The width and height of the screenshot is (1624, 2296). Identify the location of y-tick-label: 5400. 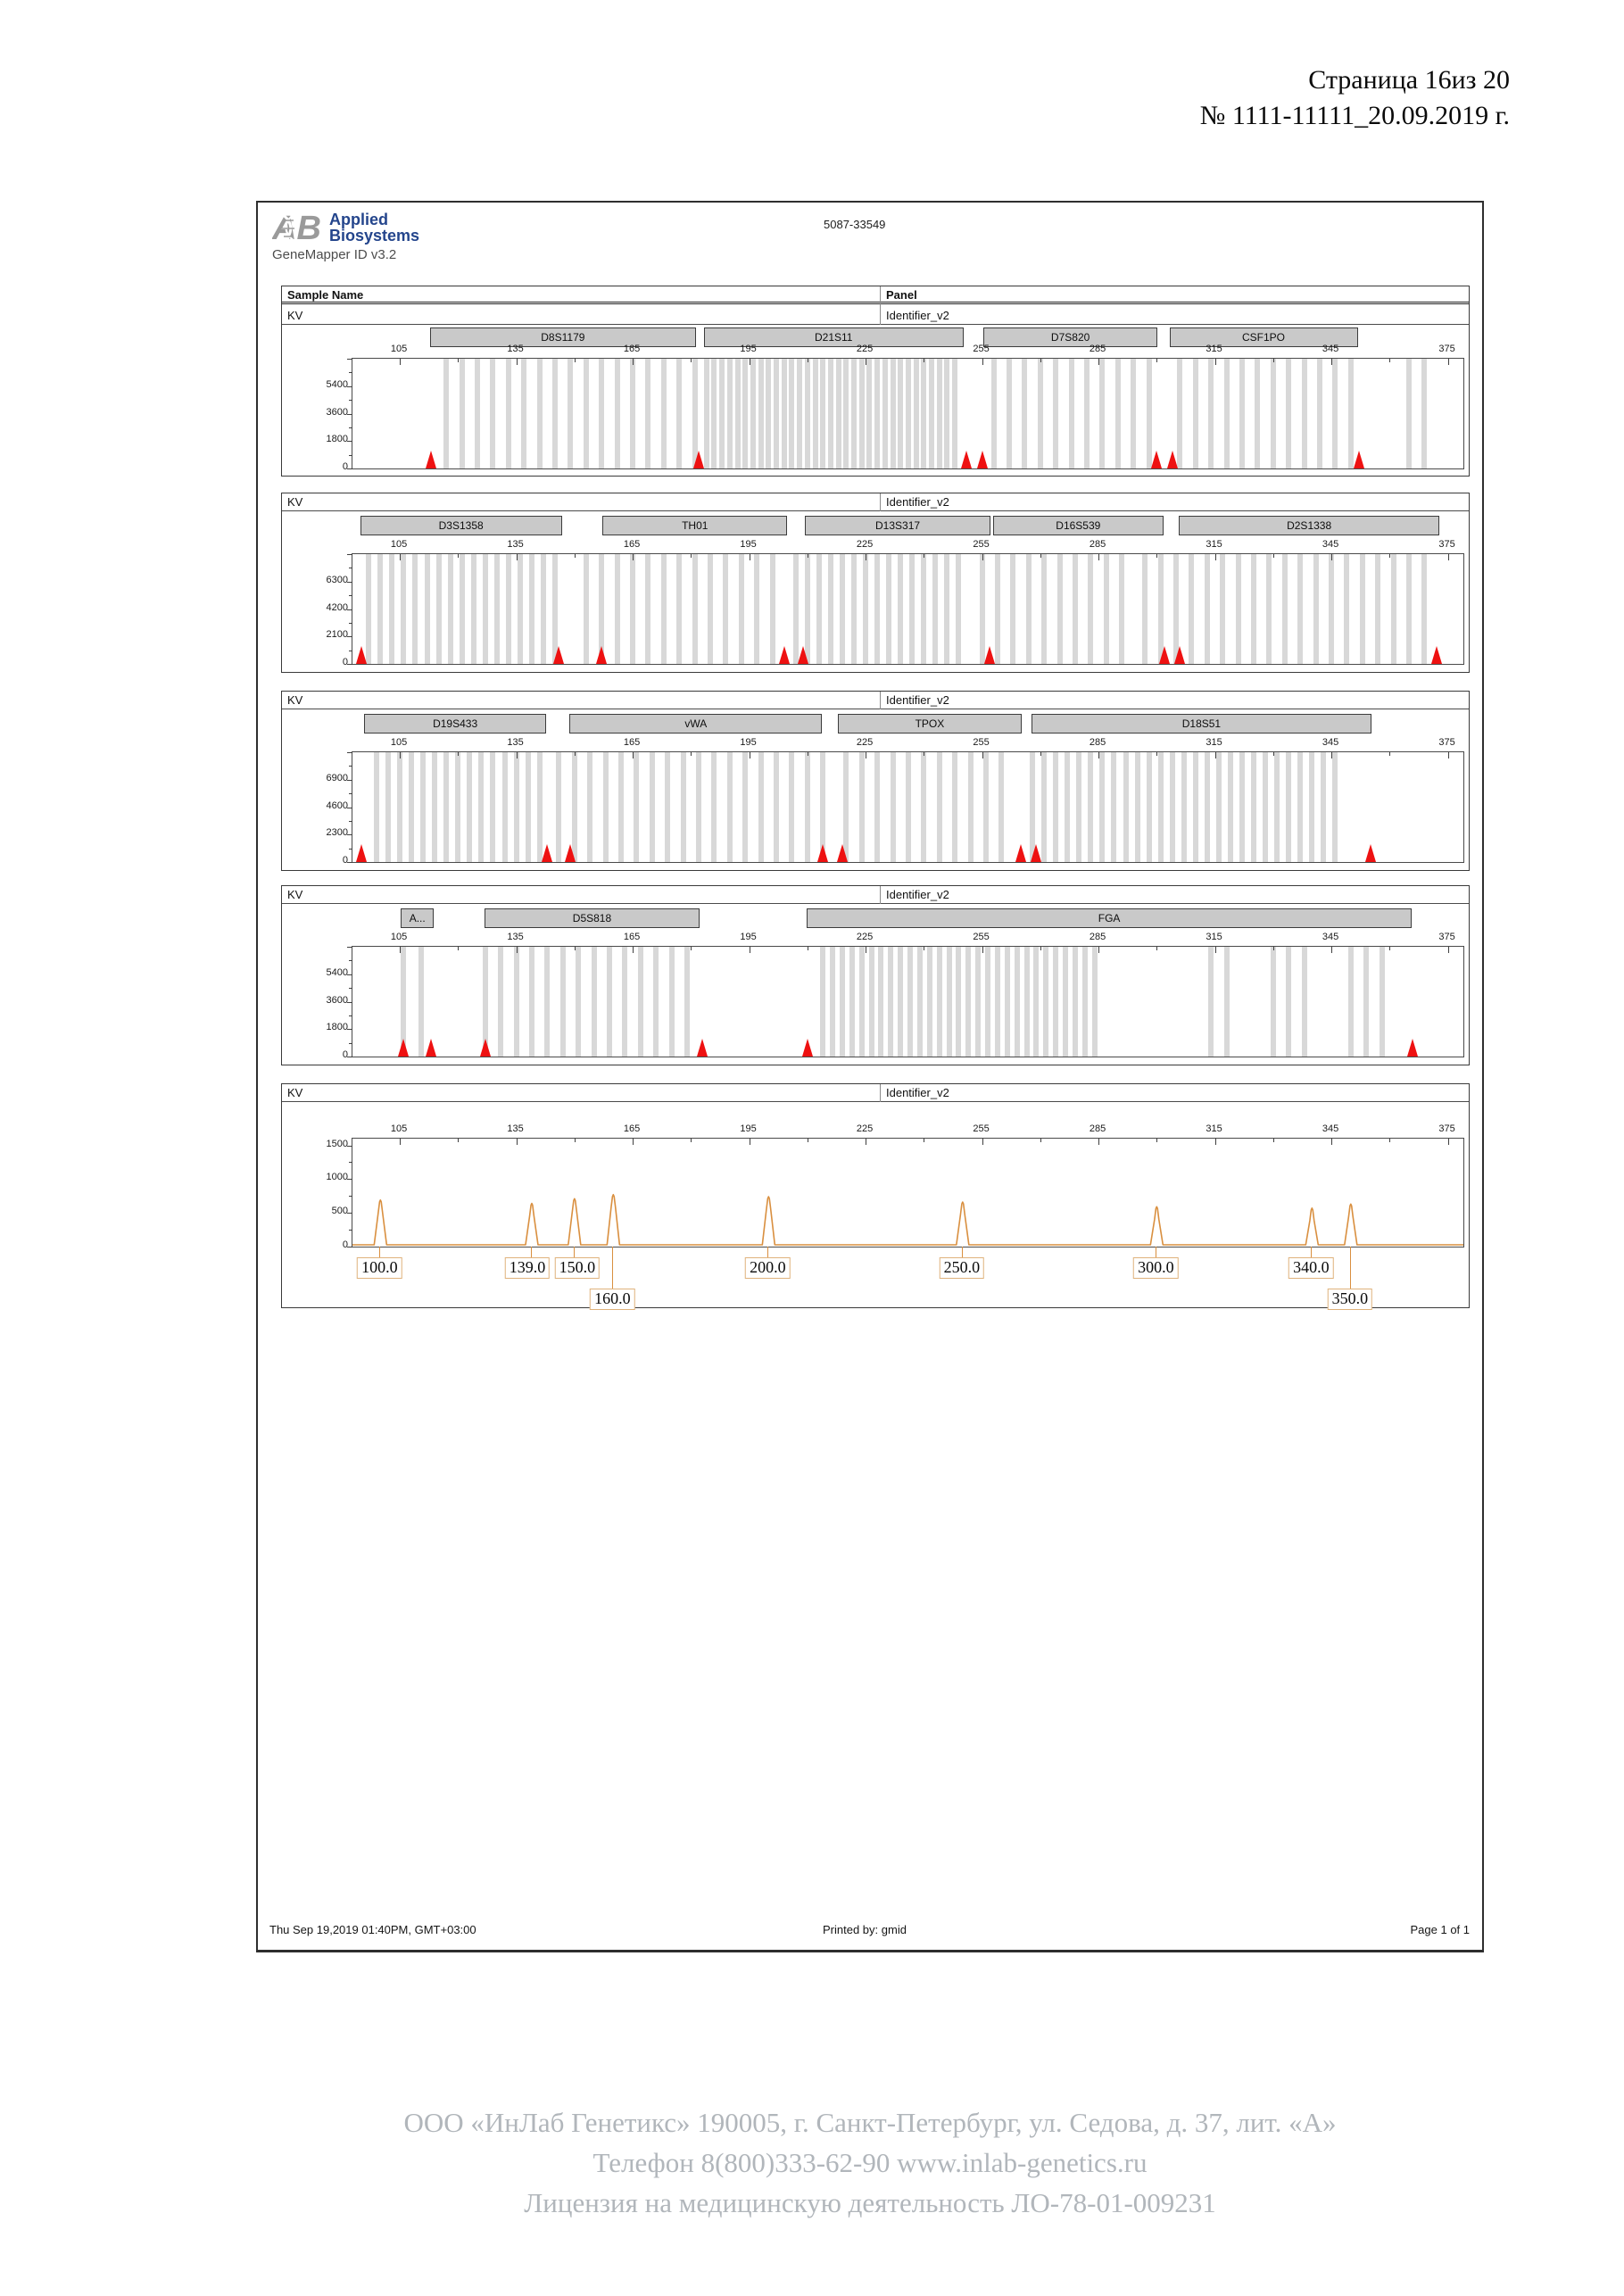
(337, 384).